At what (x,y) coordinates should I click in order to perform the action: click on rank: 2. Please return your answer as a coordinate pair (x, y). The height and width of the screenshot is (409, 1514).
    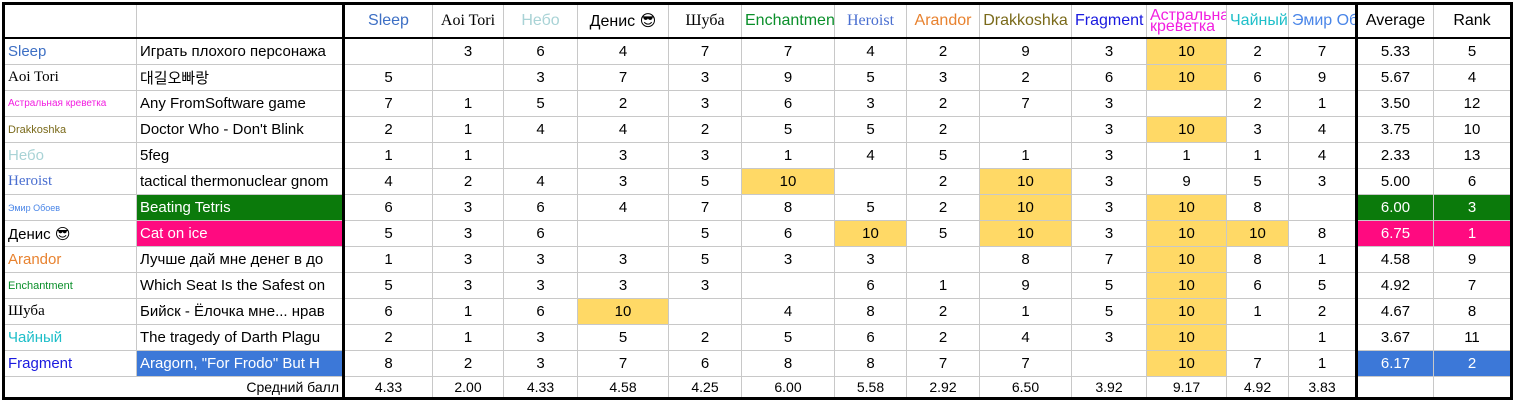
    Looking at the image, I should click on (1472, 363).